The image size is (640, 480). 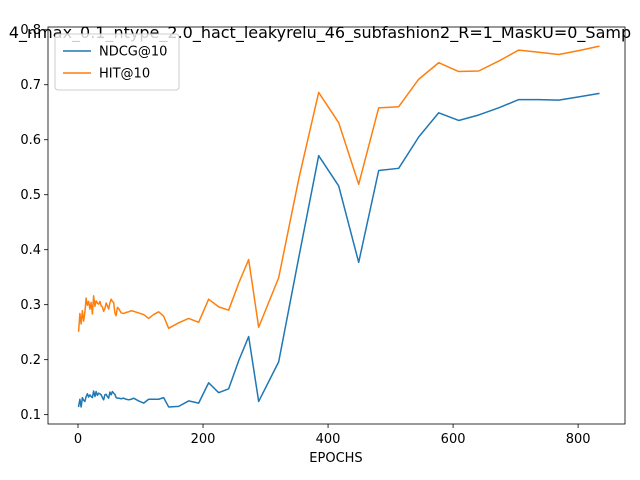 I want to click on x-tick-label: 400, so click(x=328, y=439).